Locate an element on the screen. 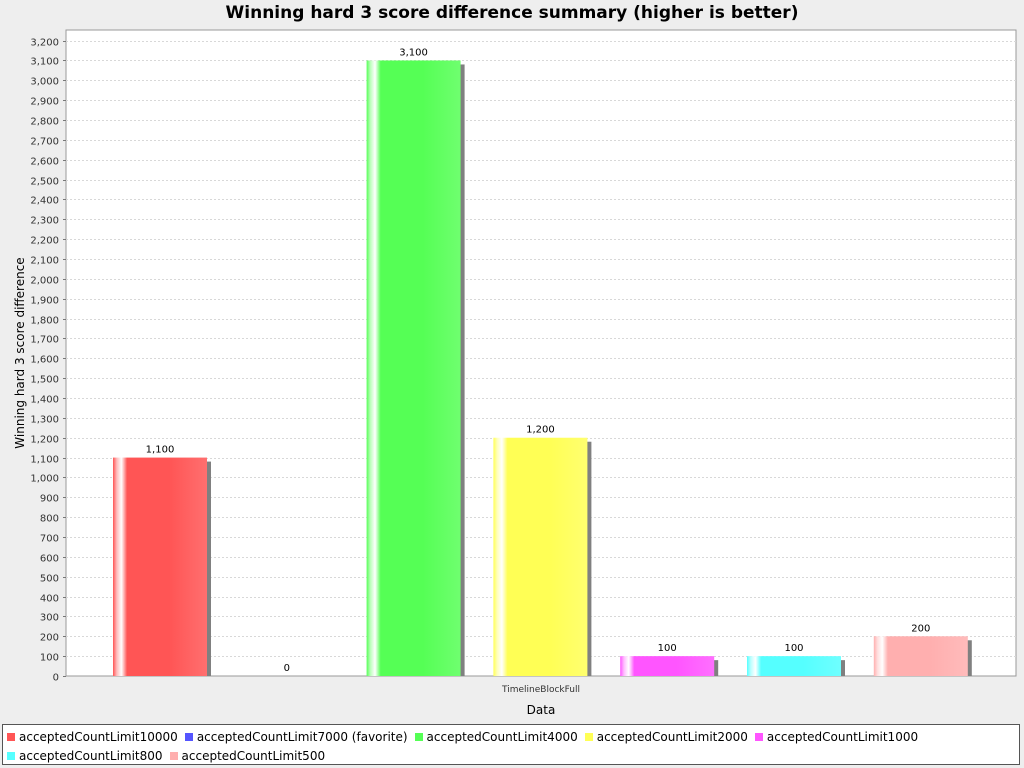  y-tick-label: 3,200 is located at coordinates (44, 43).